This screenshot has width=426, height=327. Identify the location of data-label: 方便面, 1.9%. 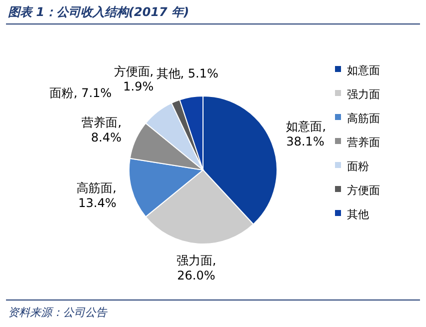
(134, 79).